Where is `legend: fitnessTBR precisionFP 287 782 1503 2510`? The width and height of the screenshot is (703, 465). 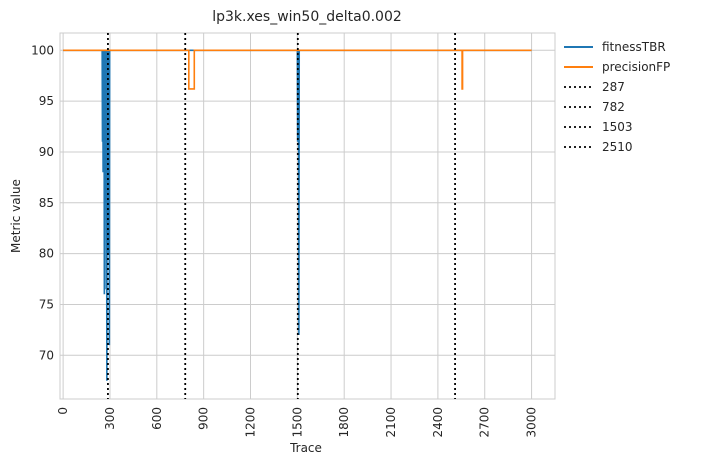
legend: fitnessTBR precisionFP 287 782 1503 2510 is located at coordinates (617, 97).